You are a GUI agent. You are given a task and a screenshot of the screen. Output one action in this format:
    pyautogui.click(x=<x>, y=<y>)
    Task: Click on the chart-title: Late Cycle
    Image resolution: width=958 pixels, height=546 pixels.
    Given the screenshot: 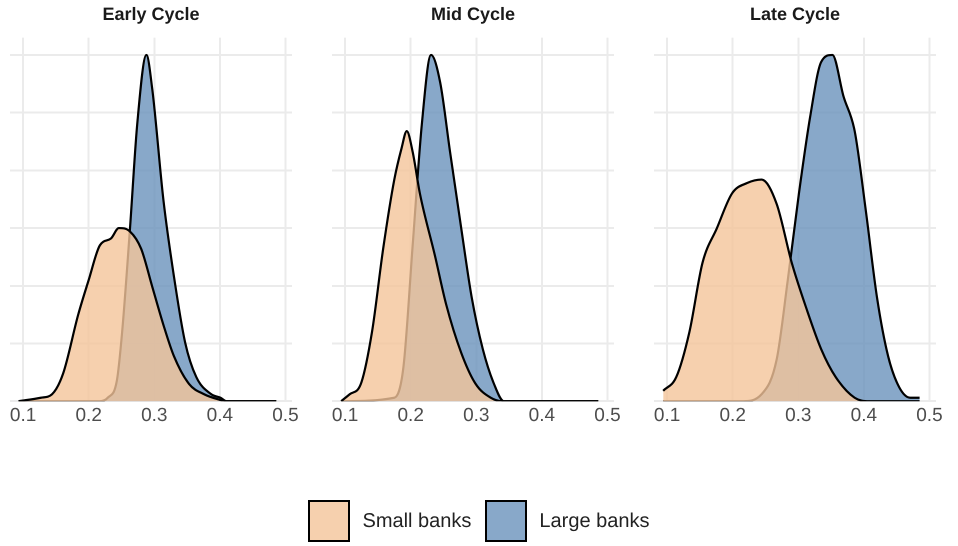 What is the action you would take?
    pyautogui.click(x=795, y=14)
    